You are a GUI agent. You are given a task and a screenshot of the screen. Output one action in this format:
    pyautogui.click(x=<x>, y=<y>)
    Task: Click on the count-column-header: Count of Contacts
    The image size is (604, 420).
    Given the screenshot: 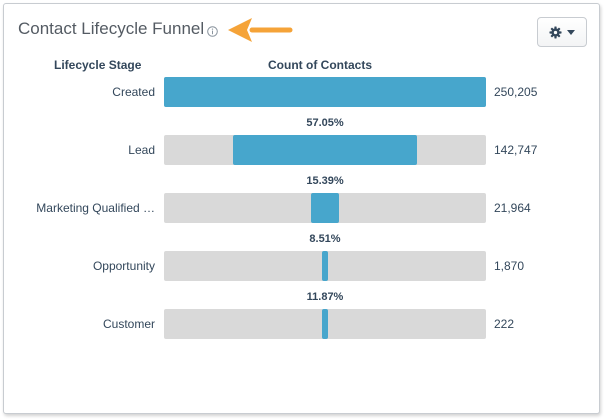 What is the action you would take?
    pyautogui.click(x=320, y=65)
    